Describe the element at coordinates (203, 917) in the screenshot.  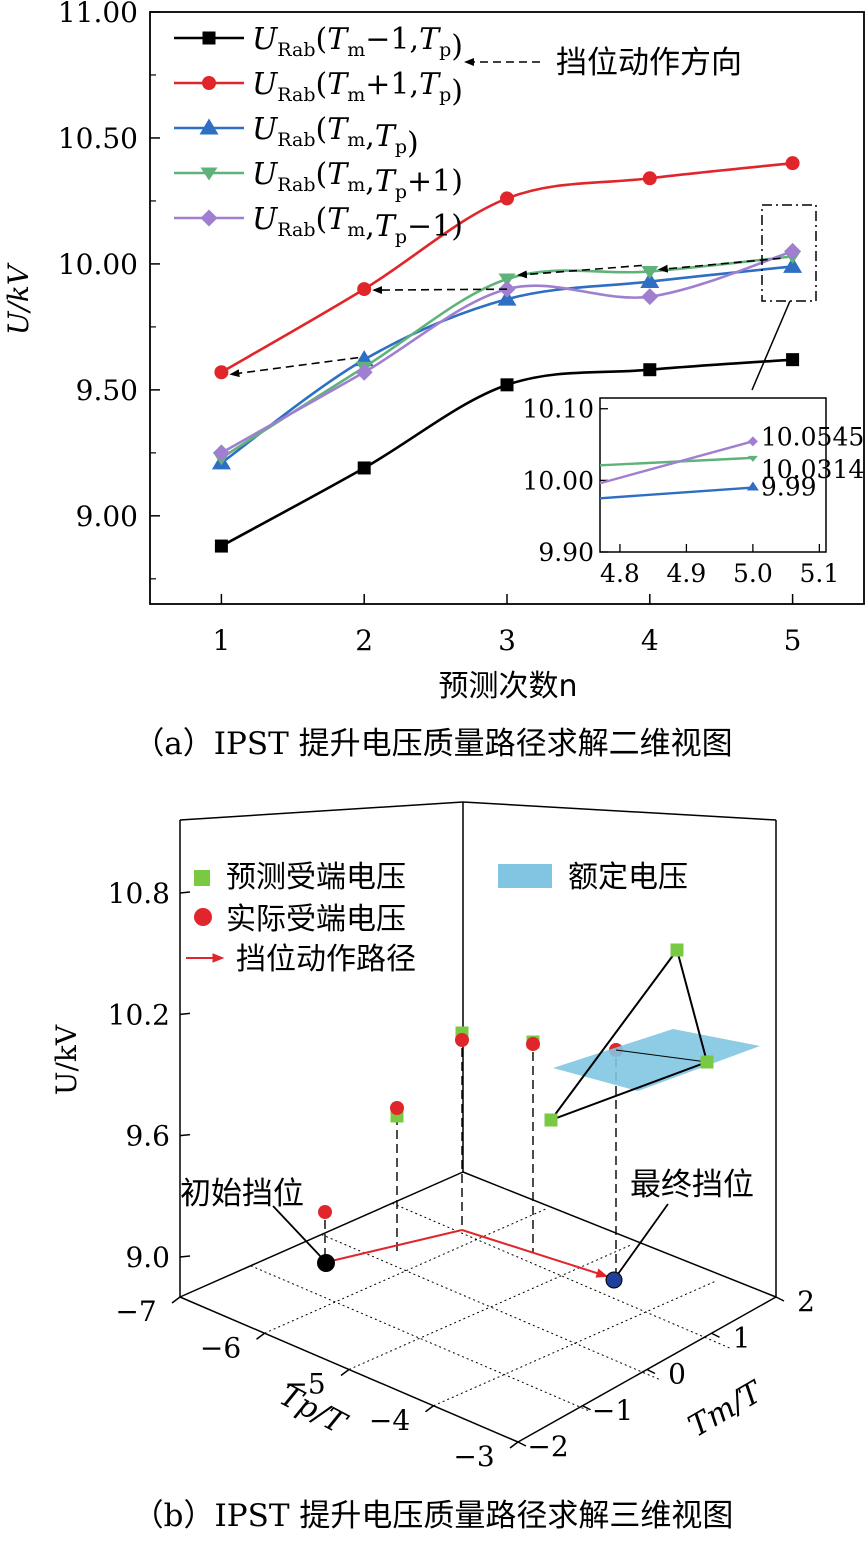
I see `legend-actual-marker` at that location.